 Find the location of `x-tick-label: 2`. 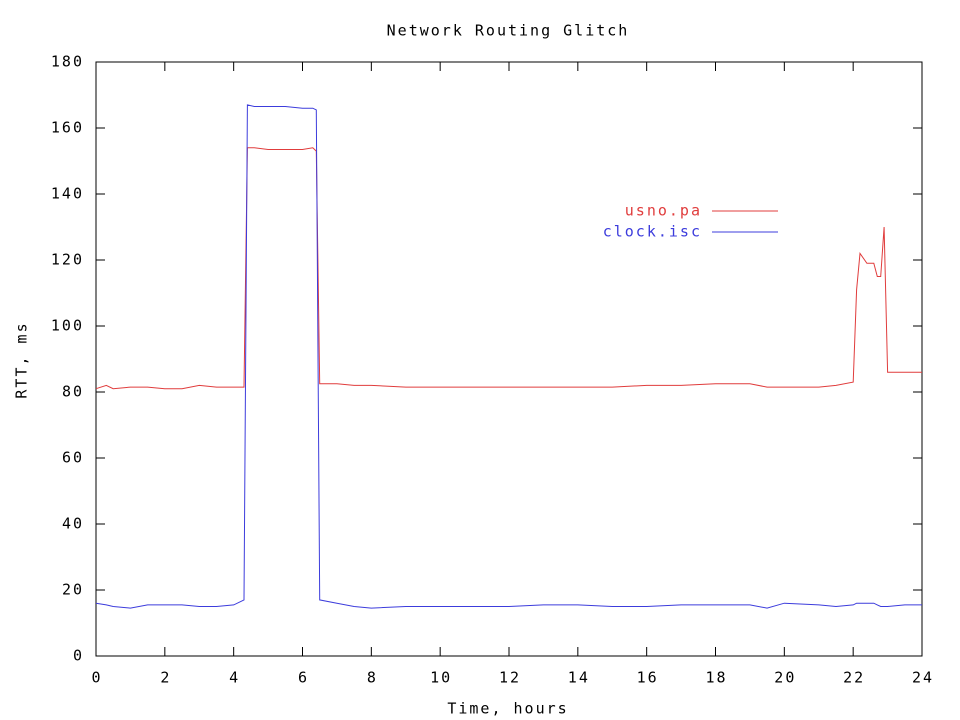

x-tick-label: 2 is located at coordinates (165, 678).